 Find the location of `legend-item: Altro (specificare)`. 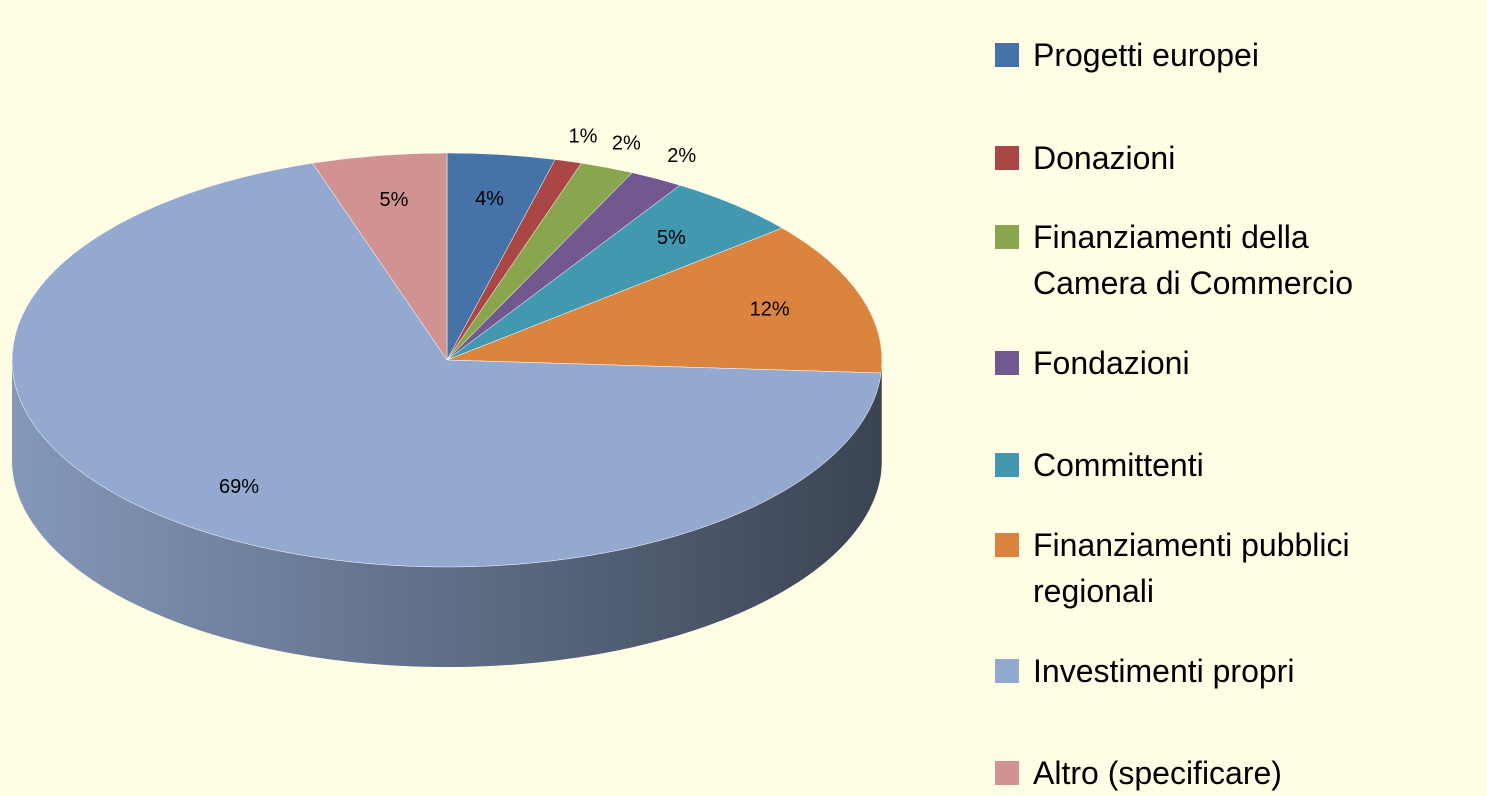

legend-item: Altro (specificare) is located at coordinates (1204, 773).